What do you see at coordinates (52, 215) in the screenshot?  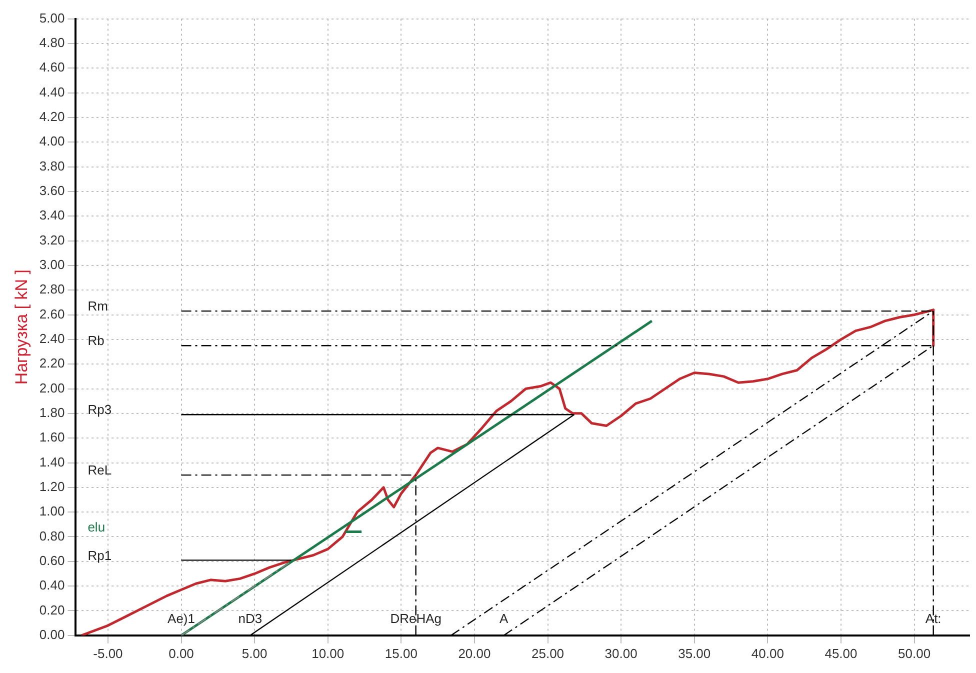 I see `y-tick-label: 3.40` at bounding box center [52, 215].